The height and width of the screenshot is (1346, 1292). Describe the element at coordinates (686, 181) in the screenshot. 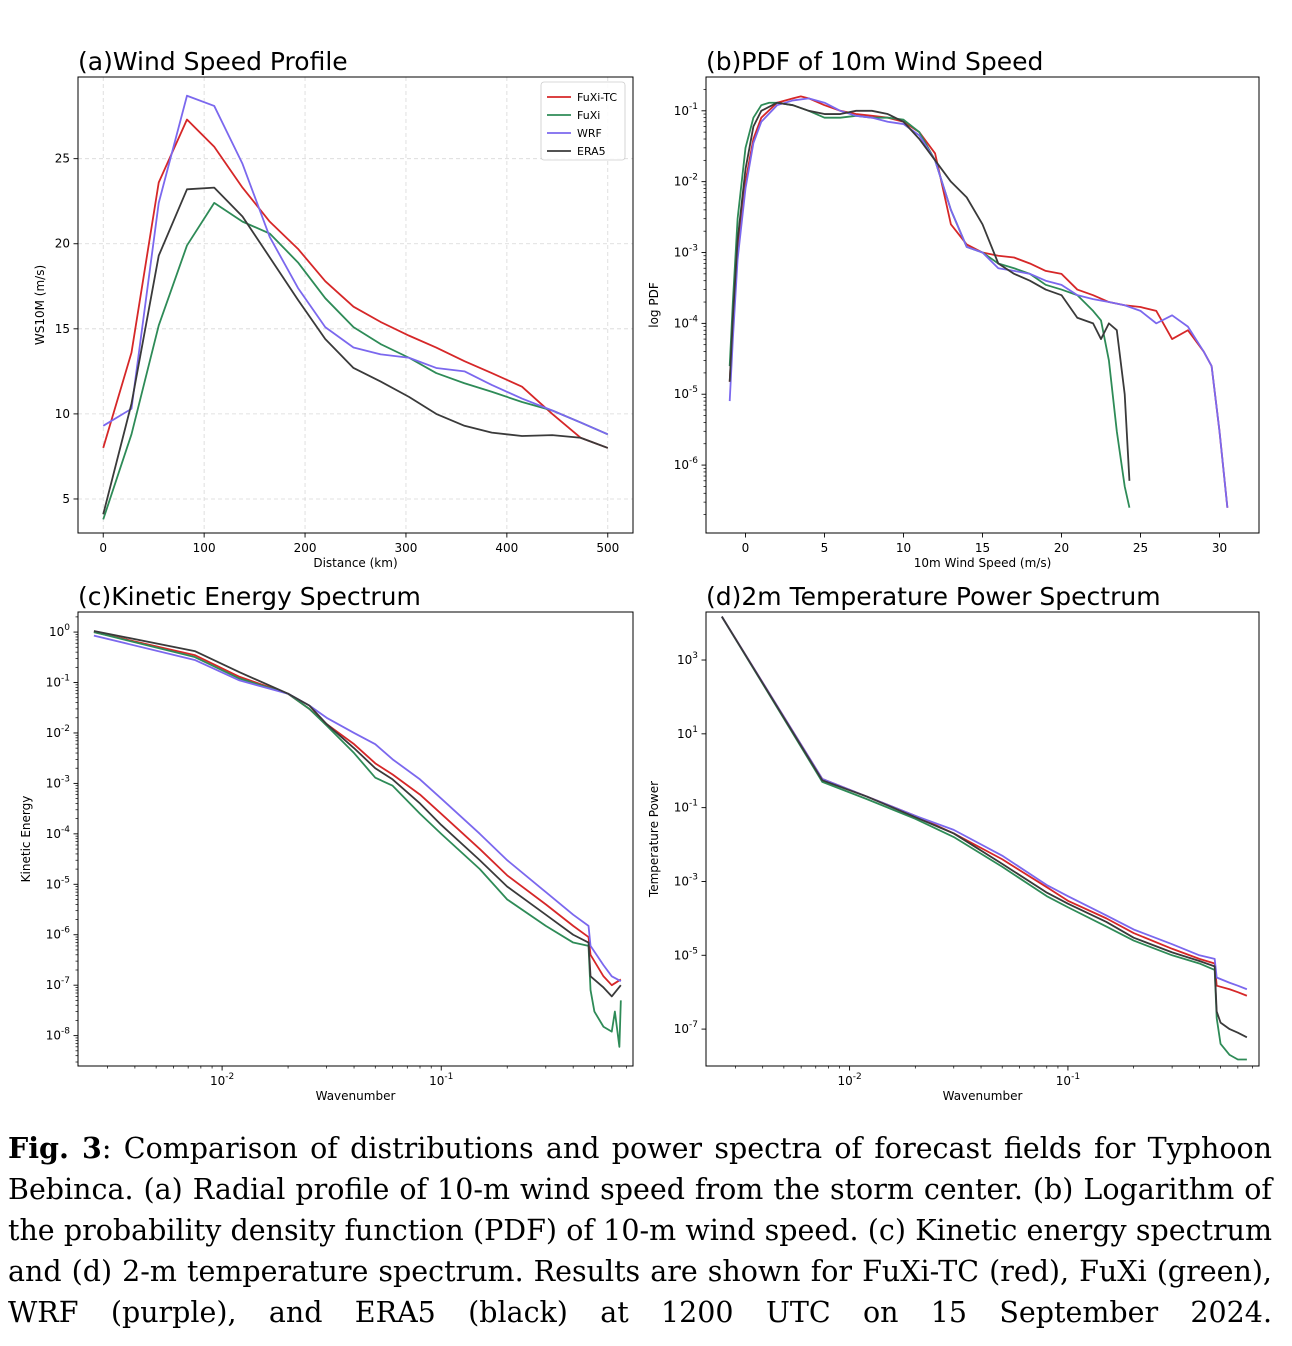

I see `ytick-label-b-4: 10⁻²` at that location.